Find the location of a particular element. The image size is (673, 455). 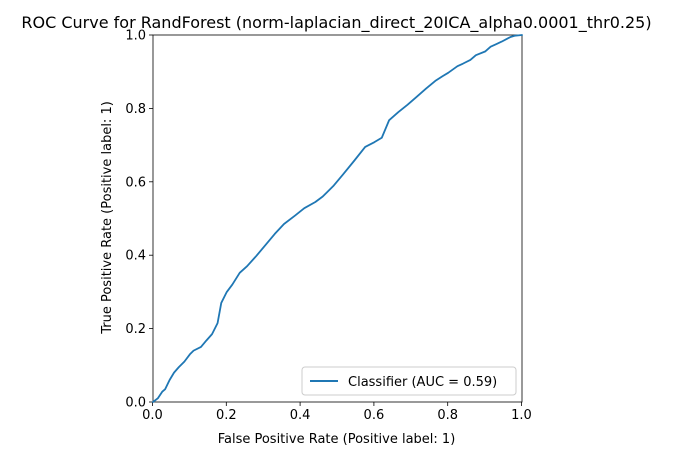

legend-box is located at coordinates (409, 381).